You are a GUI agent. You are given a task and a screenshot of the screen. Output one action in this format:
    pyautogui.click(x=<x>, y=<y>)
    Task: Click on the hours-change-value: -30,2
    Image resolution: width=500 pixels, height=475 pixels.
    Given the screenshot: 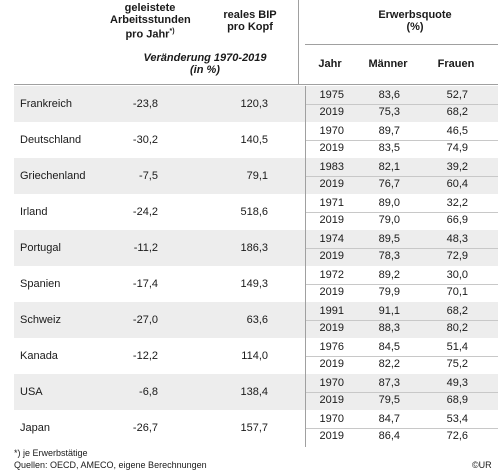 What is the action you would take?
    pyautogui.click(x=145, y=140)
    